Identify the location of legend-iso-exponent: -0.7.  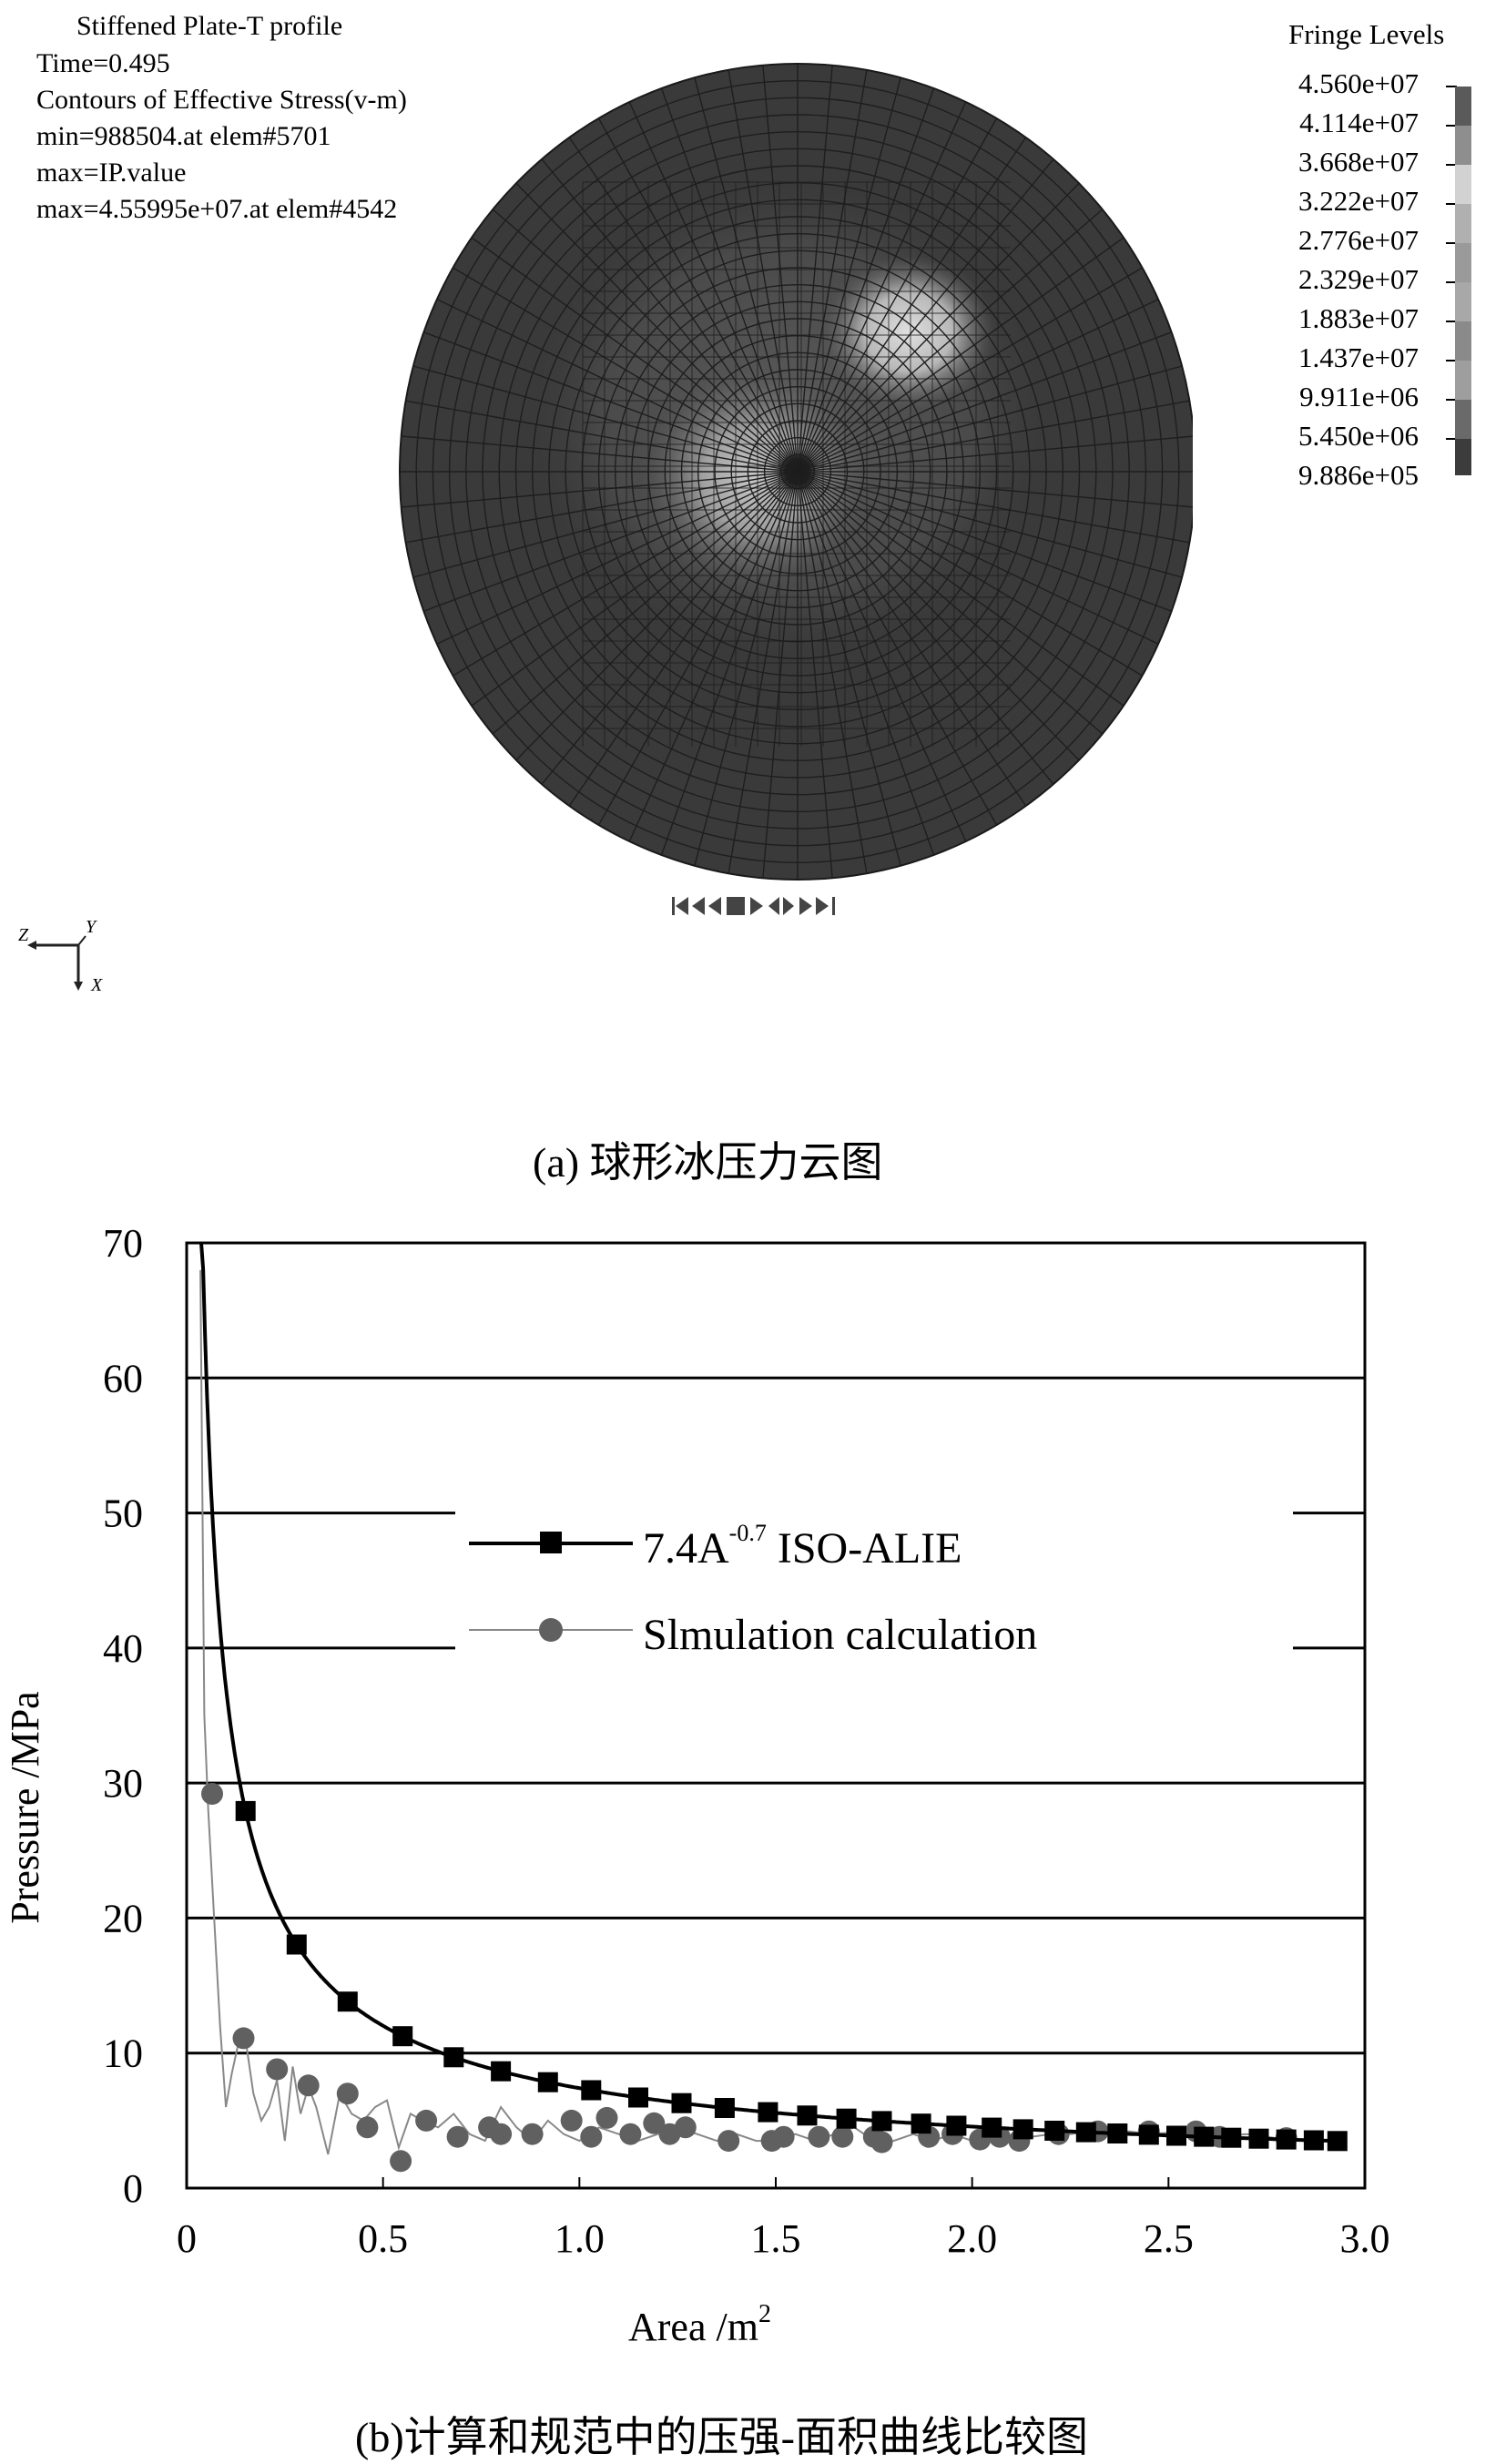
(748, 1533).